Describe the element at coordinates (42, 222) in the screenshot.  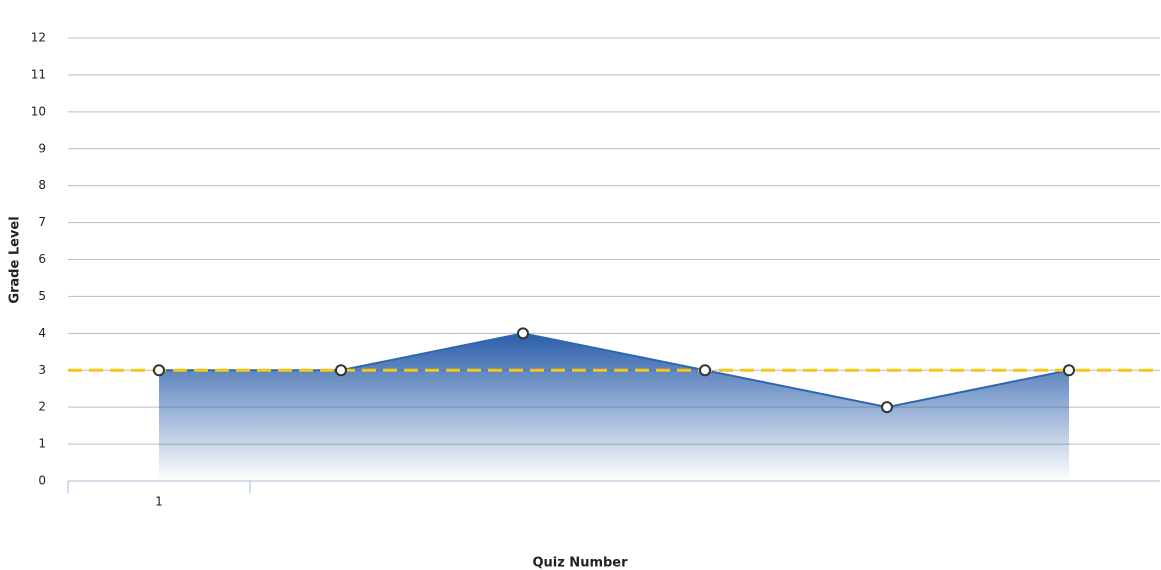
I see `y-tick-label: 7` at that location.